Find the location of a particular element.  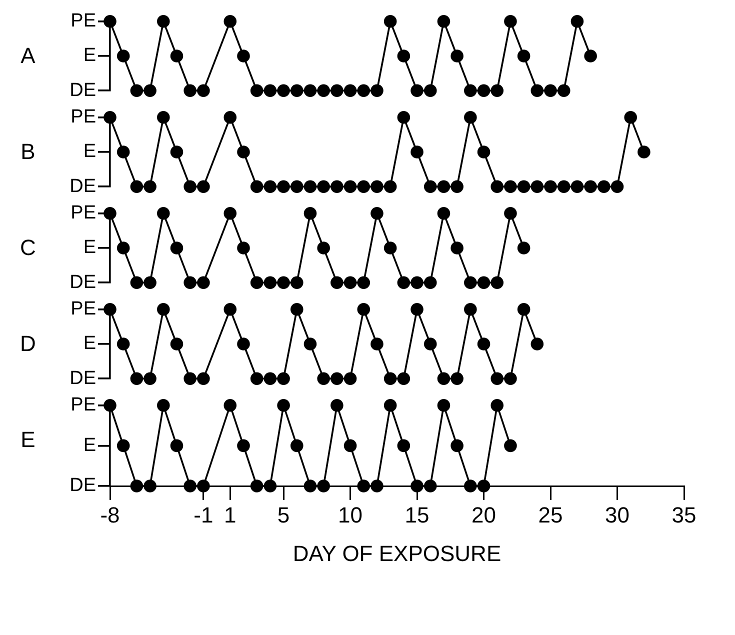

x-tick-label: 20 is located at coordinates (484, 515).